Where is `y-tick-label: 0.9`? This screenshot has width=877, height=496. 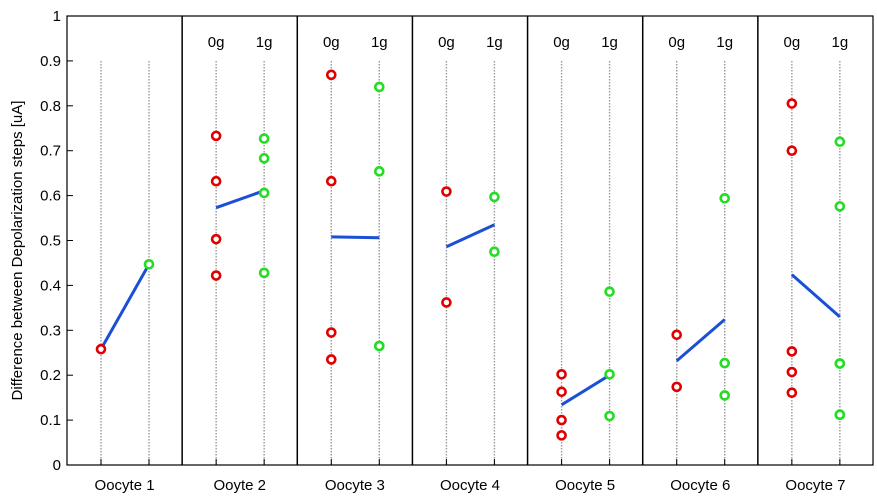 y-tick-label: 0.9 is located at coordinates (50, 61).